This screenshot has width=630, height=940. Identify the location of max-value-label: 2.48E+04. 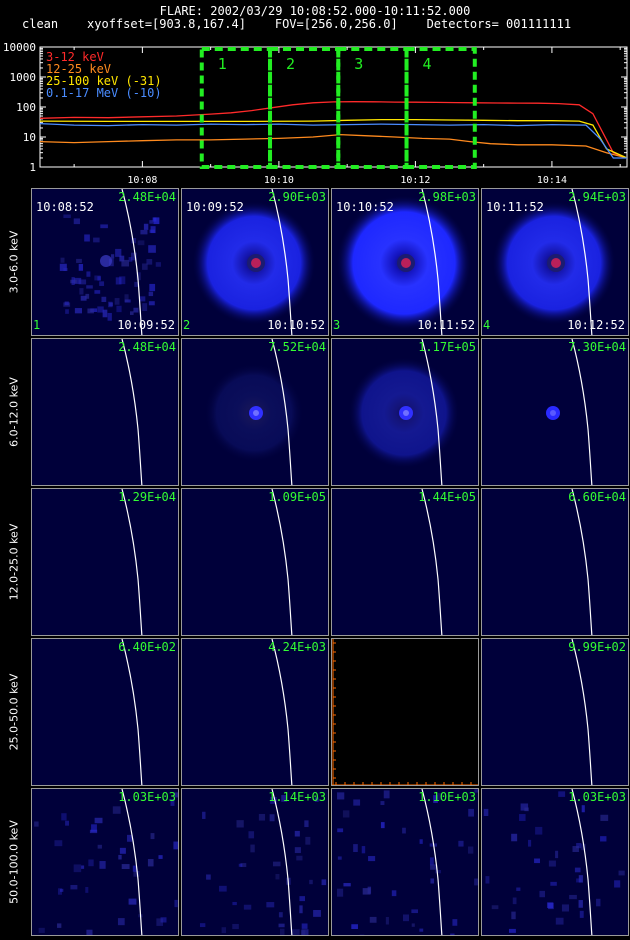
(147, 197).